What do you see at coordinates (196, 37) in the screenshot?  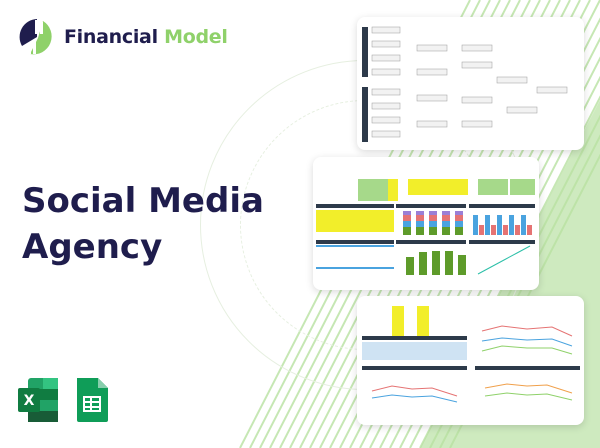 I see `brand-name-part2: Model` at bounding box center [196, 37].